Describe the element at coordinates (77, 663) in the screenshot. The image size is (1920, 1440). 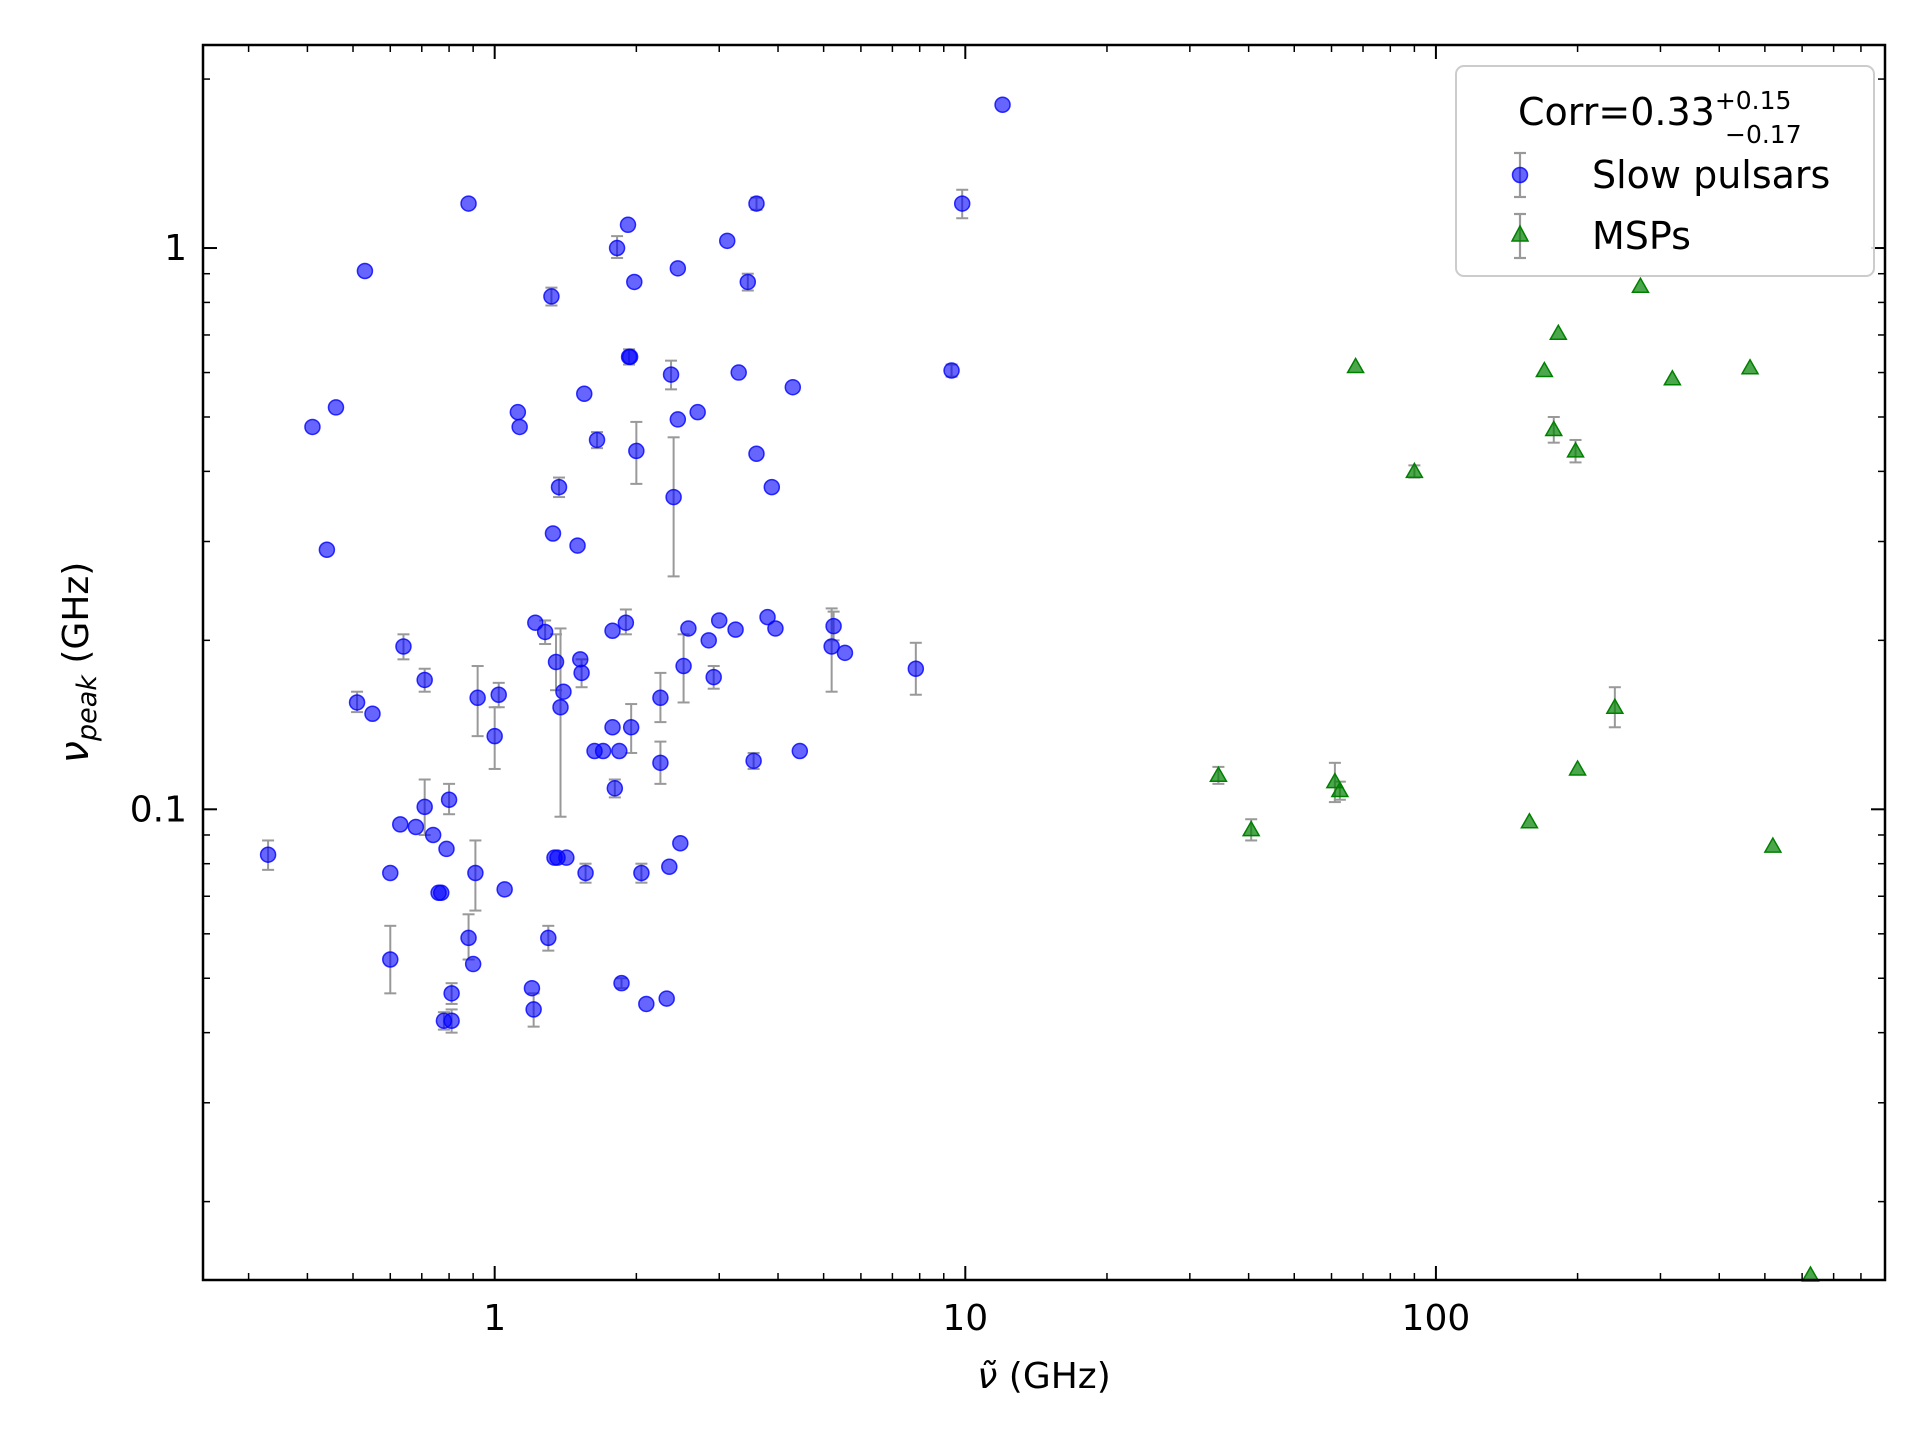
I see `y-axis-label: νpeak (GHz)` at that location.